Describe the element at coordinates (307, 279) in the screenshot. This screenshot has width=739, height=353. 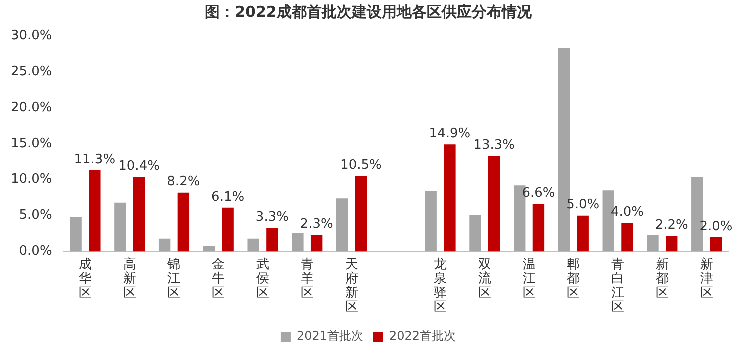
I see `x-tick-label: 青羊区` at that location.